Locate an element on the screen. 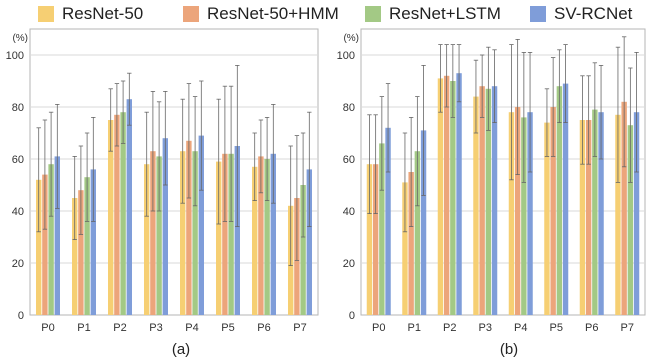  x-tick-label: P5 is located at coordinates (227, 328).